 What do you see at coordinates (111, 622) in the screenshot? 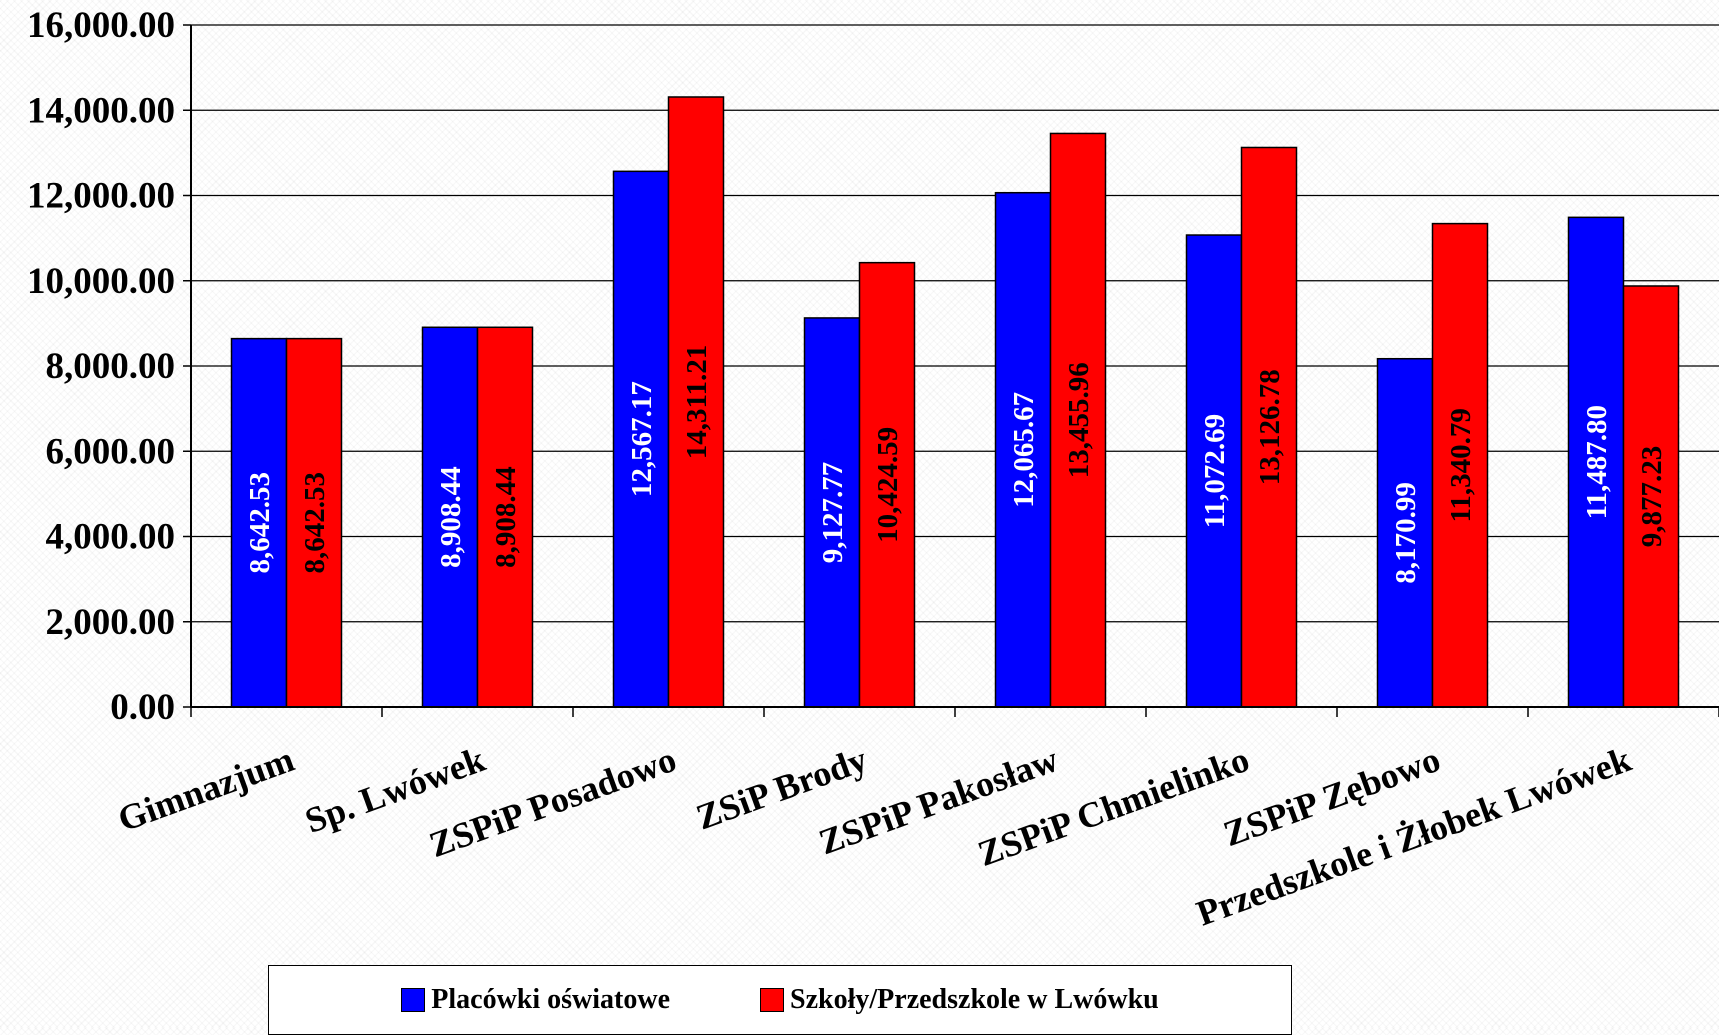
I see `y-tick-label: 2,000.00` at bounding box center [111, 622].